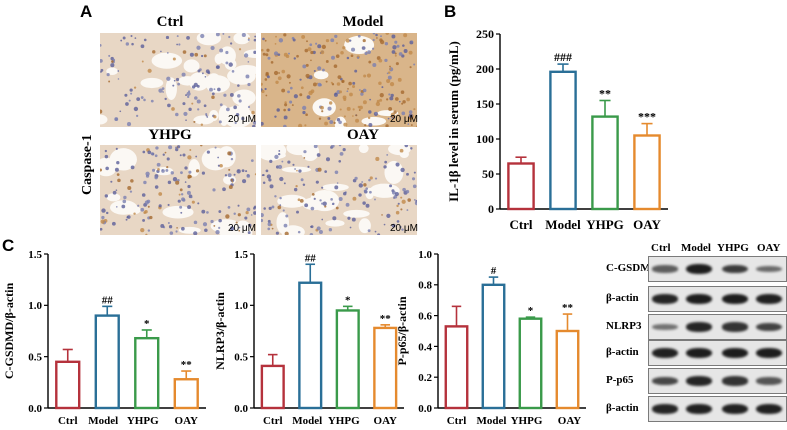 This screenshot has height=430, width=787. I want to click on significance-label: ##, so click(108, 300).